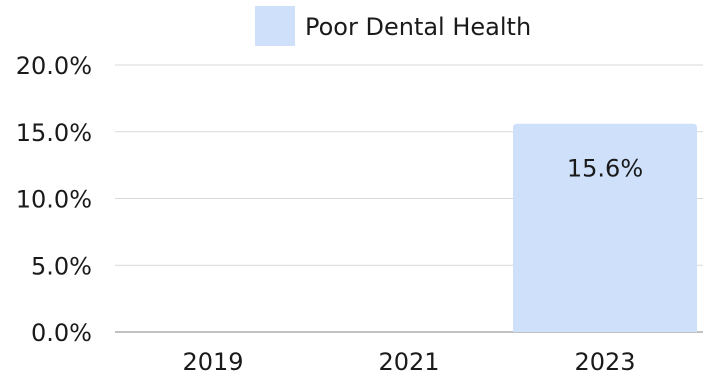  I want to click on legend: Poor Dental Health, so click(393, 26).